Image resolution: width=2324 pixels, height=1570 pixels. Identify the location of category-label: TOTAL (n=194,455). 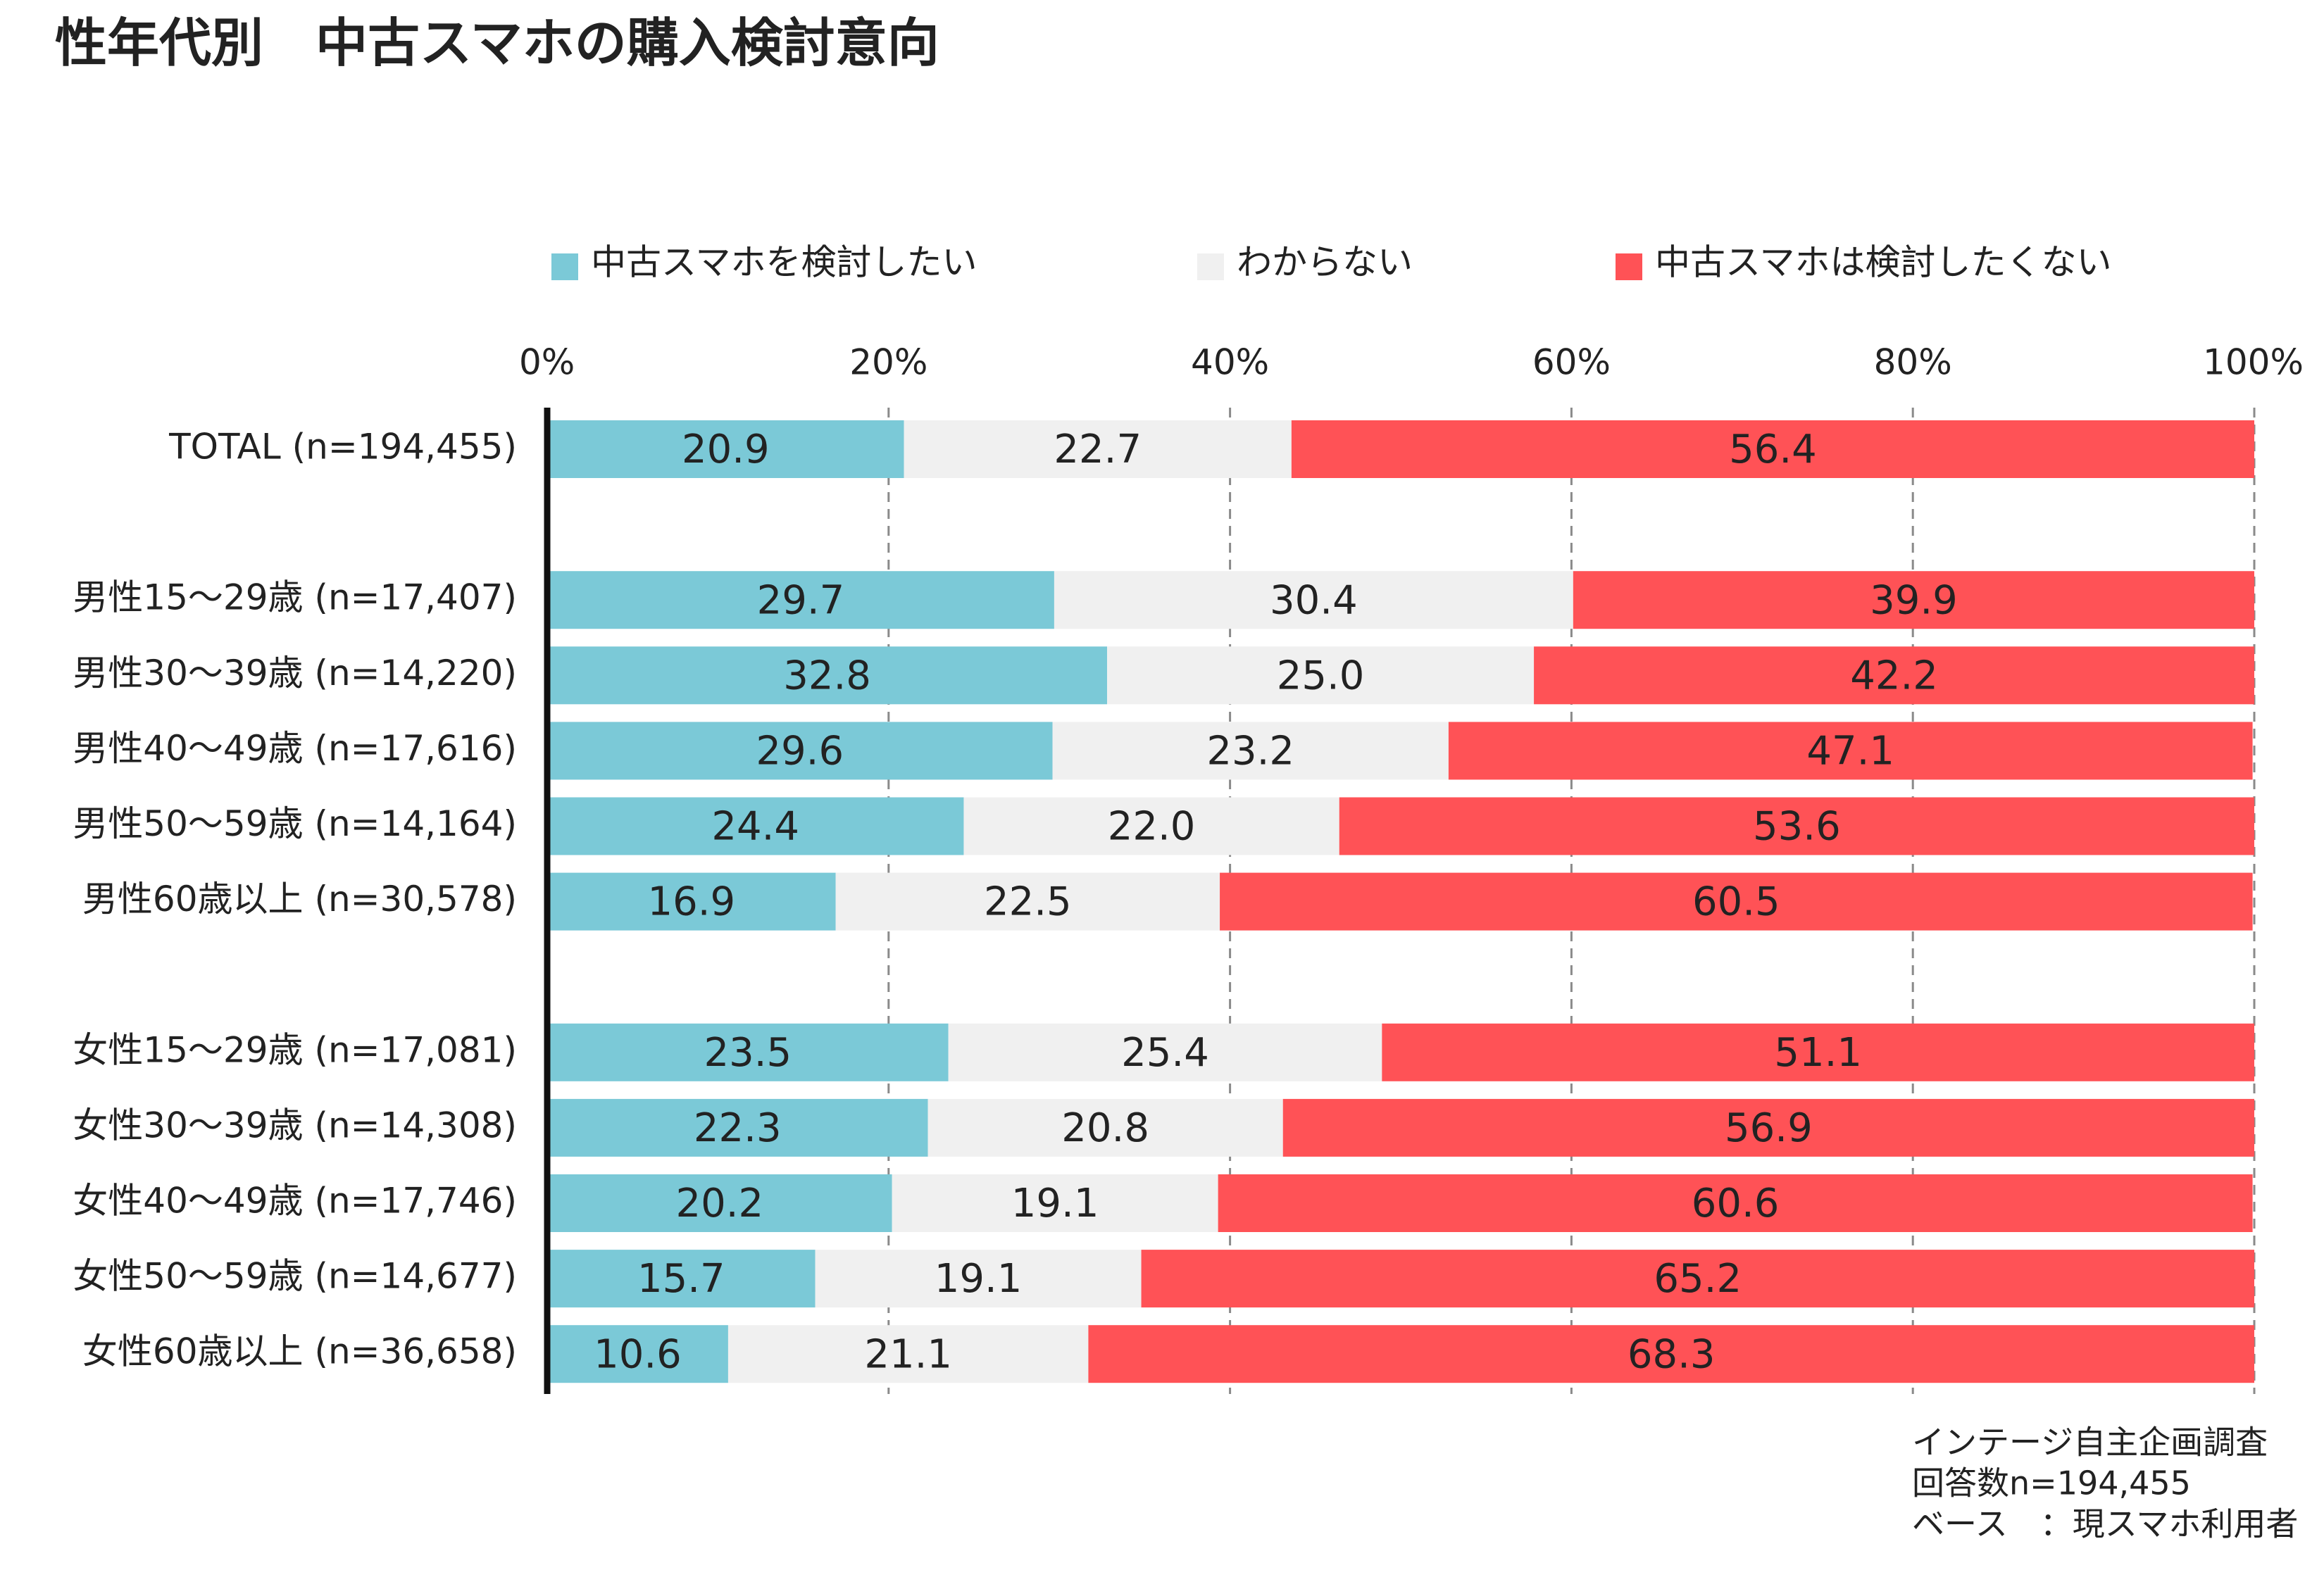
(342, 447).